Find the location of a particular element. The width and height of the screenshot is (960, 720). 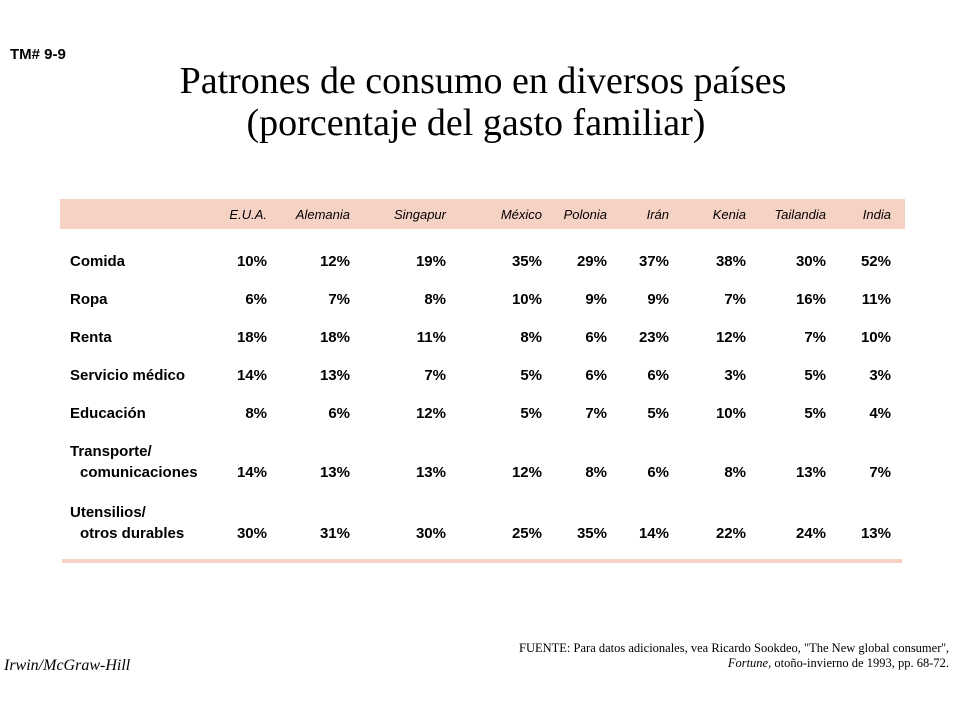

table-cell: 16% is located at coordinates (810, 299).